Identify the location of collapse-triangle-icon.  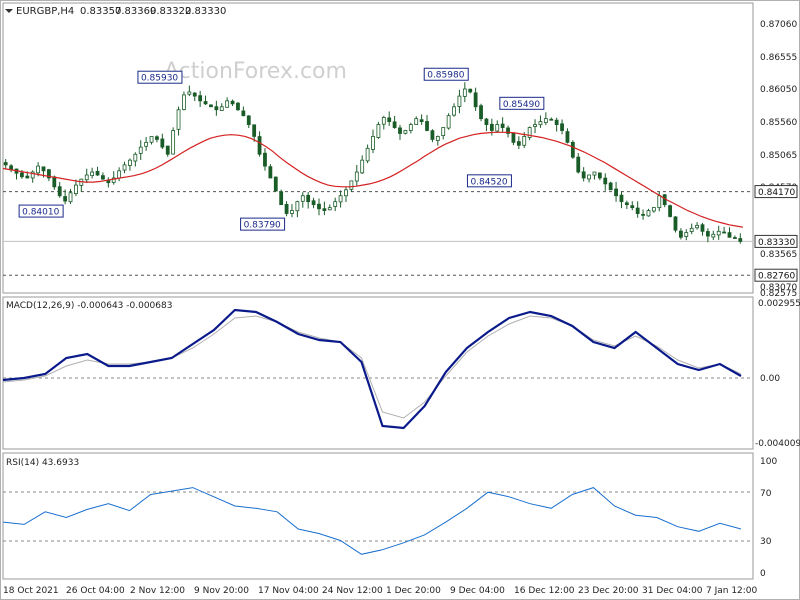
(9, 11).